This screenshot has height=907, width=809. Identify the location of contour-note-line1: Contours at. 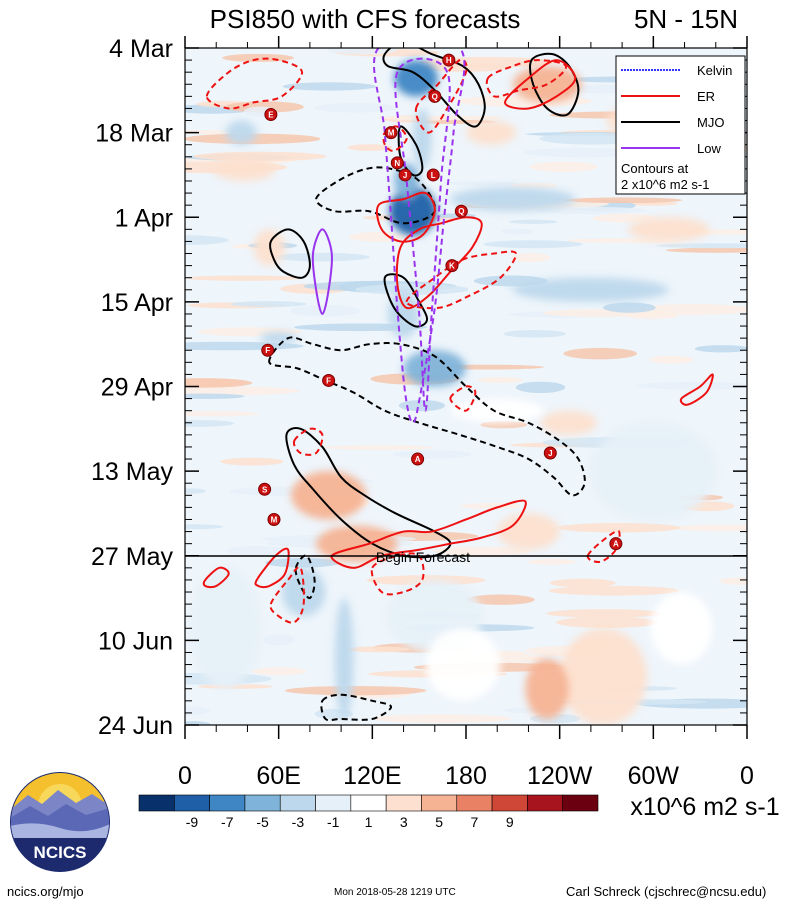
(655, 168).